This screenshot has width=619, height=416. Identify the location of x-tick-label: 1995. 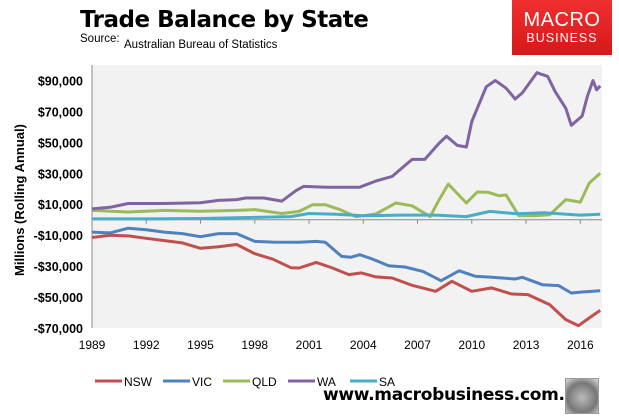
(200, 345).